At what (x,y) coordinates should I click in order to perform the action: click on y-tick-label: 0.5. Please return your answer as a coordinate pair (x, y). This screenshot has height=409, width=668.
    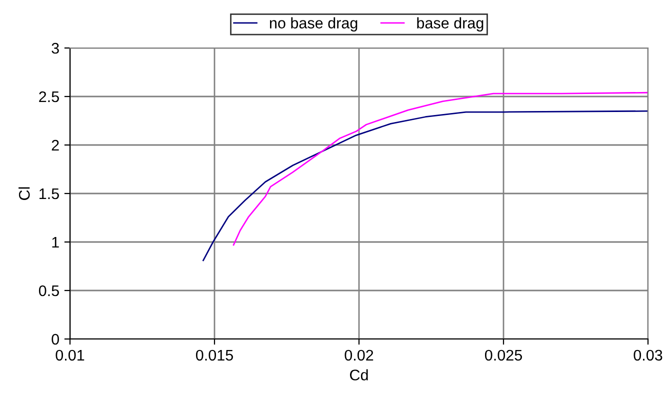
    Looking at the image, I should click on (48, 290).